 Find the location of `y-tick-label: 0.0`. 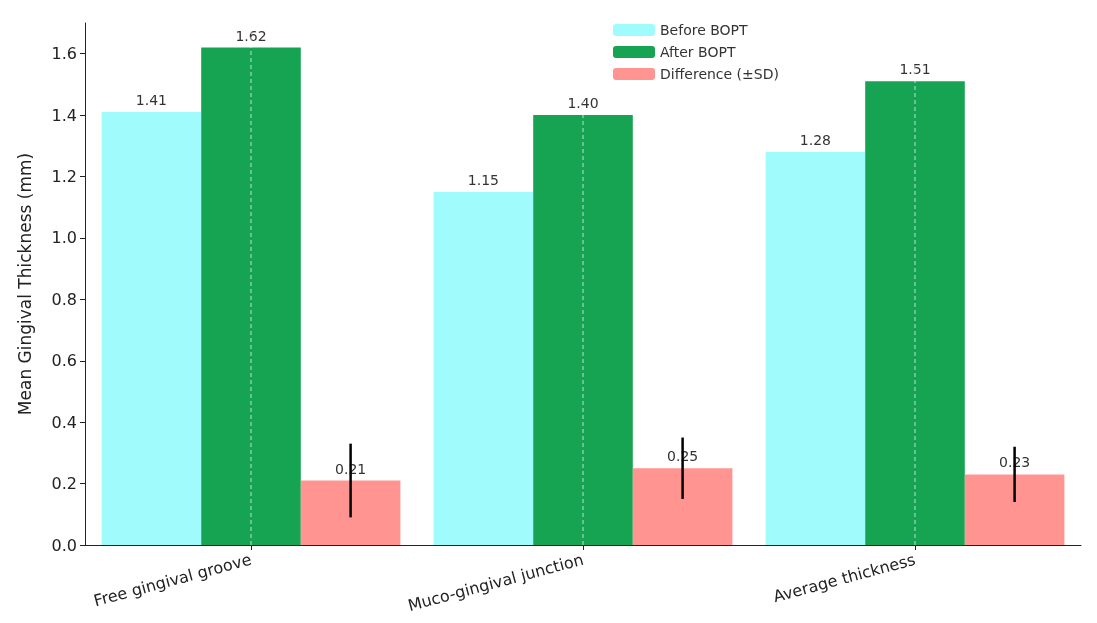

y-tick-label: 0.0 is located at coordinates (64, 545).